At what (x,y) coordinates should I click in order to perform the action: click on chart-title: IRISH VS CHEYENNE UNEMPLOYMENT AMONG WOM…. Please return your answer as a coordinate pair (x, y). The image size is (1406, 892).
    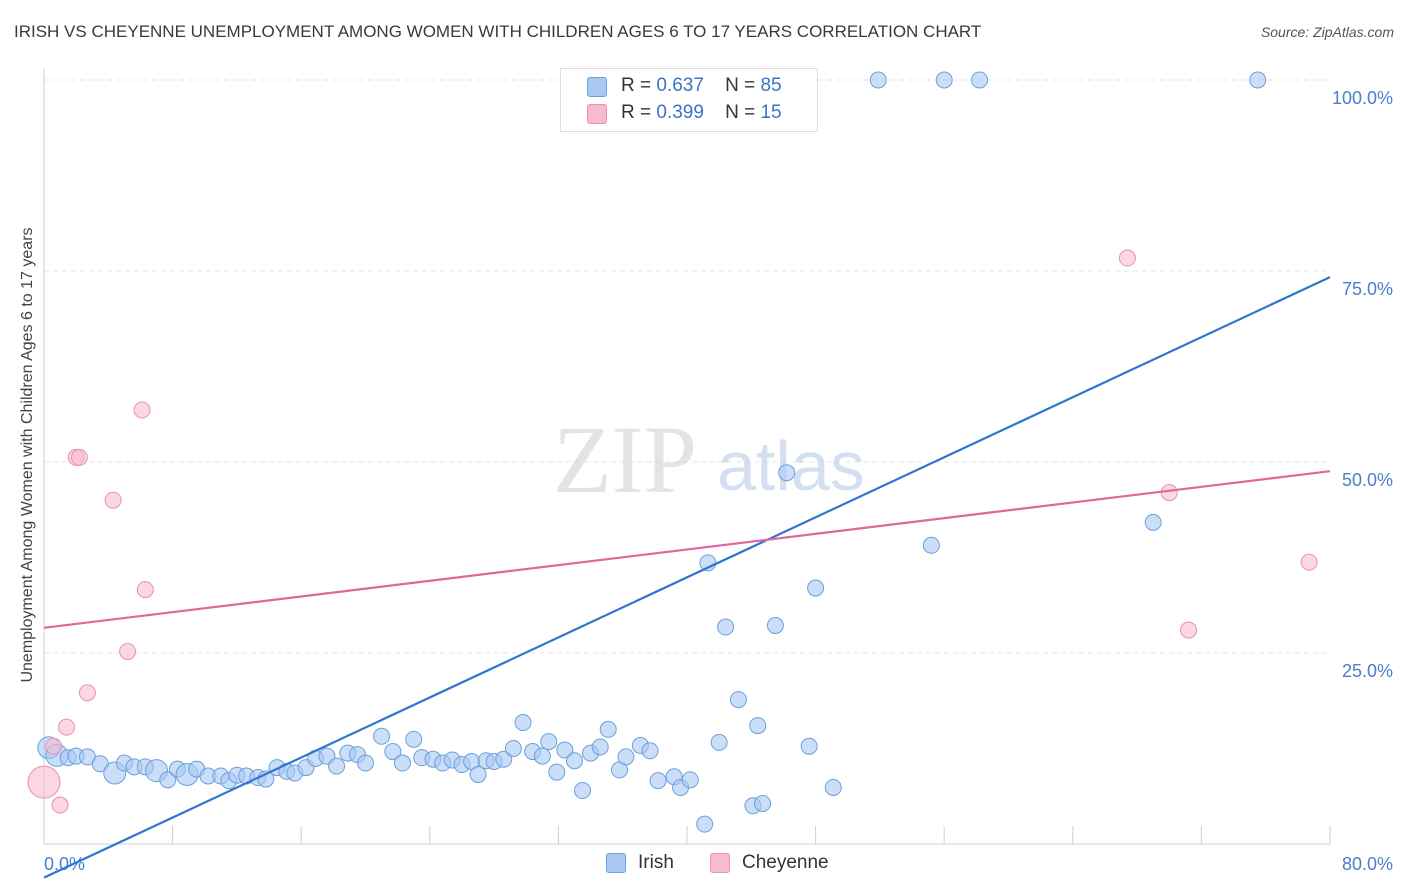
    Looking at the image, I should click on (498, 31).